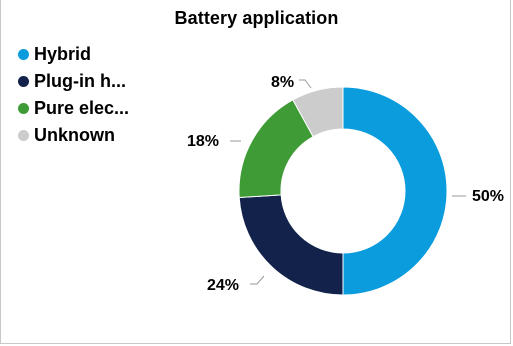 This screenshot has height=346, width=513. What do you see at coordinates (256, 18) in the screenshot?
I see `chart-title: Battery application` at bounding box center [256, 18].